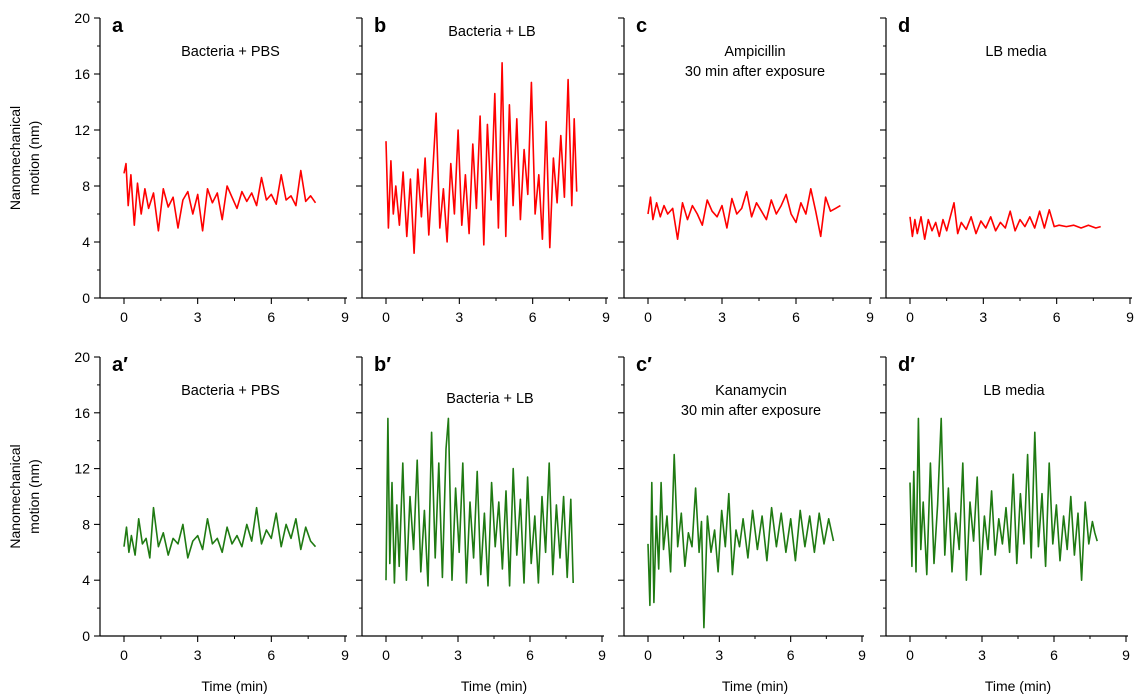 The height and width of the screenshot is (699, 1134). Describe the element at coordinates (741, 541) in the screenshot. I see `series-line-c2` at that location.